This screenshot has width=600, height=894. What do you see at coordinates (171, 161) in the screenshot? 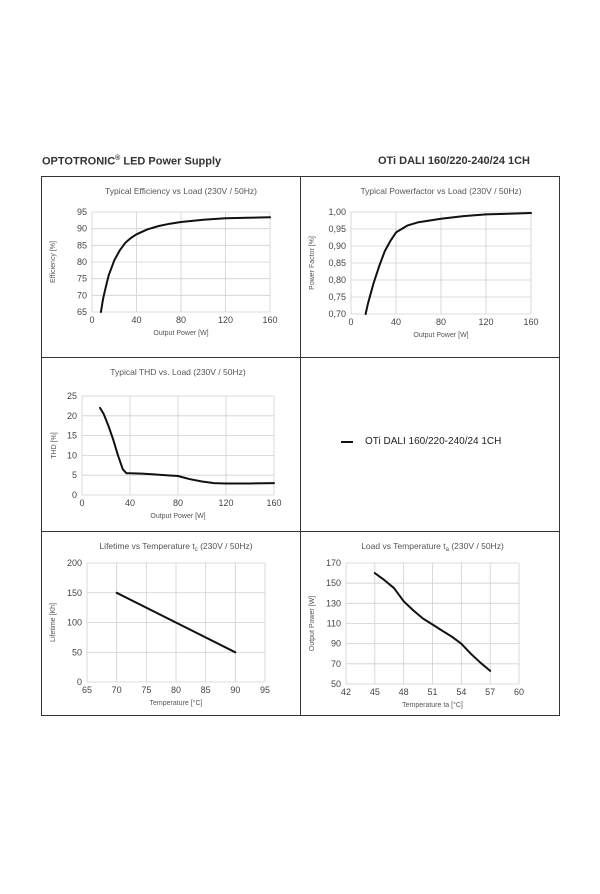
I see `brand-suffix: LED Power Supply` at bounding box center [171, 161].